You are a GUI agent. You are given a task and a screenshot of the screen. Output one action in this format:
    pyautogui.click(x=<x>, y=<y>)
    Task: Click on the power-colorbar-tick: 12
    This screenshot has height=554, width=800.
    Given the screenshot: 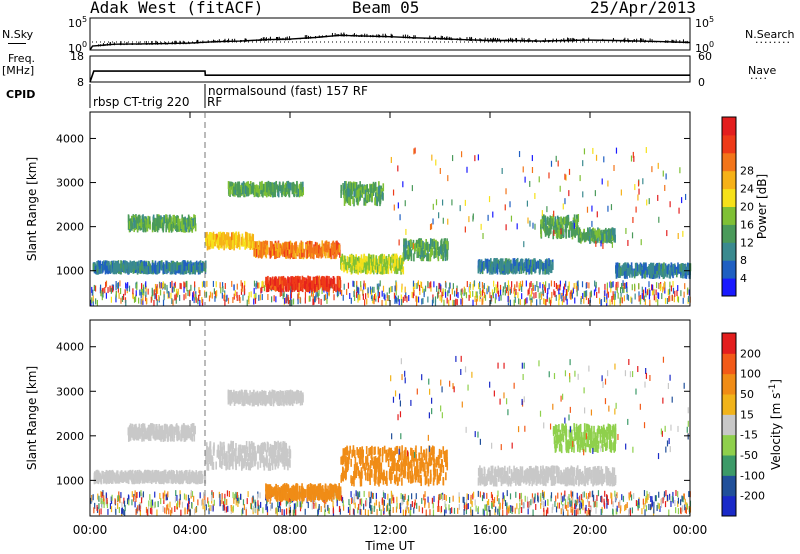 What is the action you would take?
    pyautogui.click(x=747, y=242)
    